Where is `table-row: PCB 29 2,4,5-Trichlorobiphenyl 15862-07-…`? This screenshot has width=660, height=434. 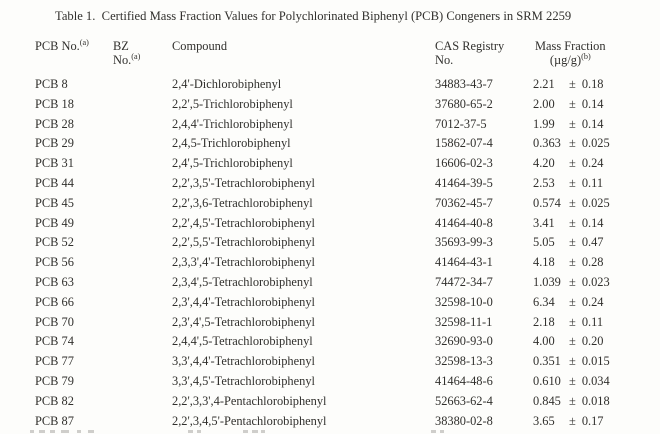 table-row: PCB 29 2,4,5-Trichlorobiphenyl 15862-07-… is located at coordinates (347, 144).